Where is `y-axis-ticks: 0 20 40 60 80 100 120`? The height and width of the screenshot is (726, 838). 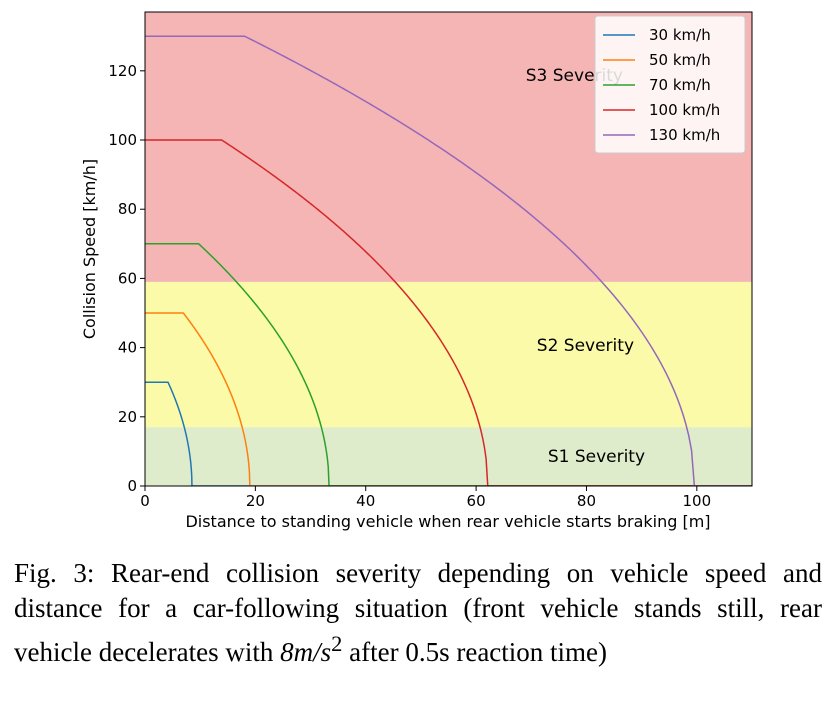
y-axis-ticks: 0 20 40 60 80 100 120 is located at coordinates (126, 278).